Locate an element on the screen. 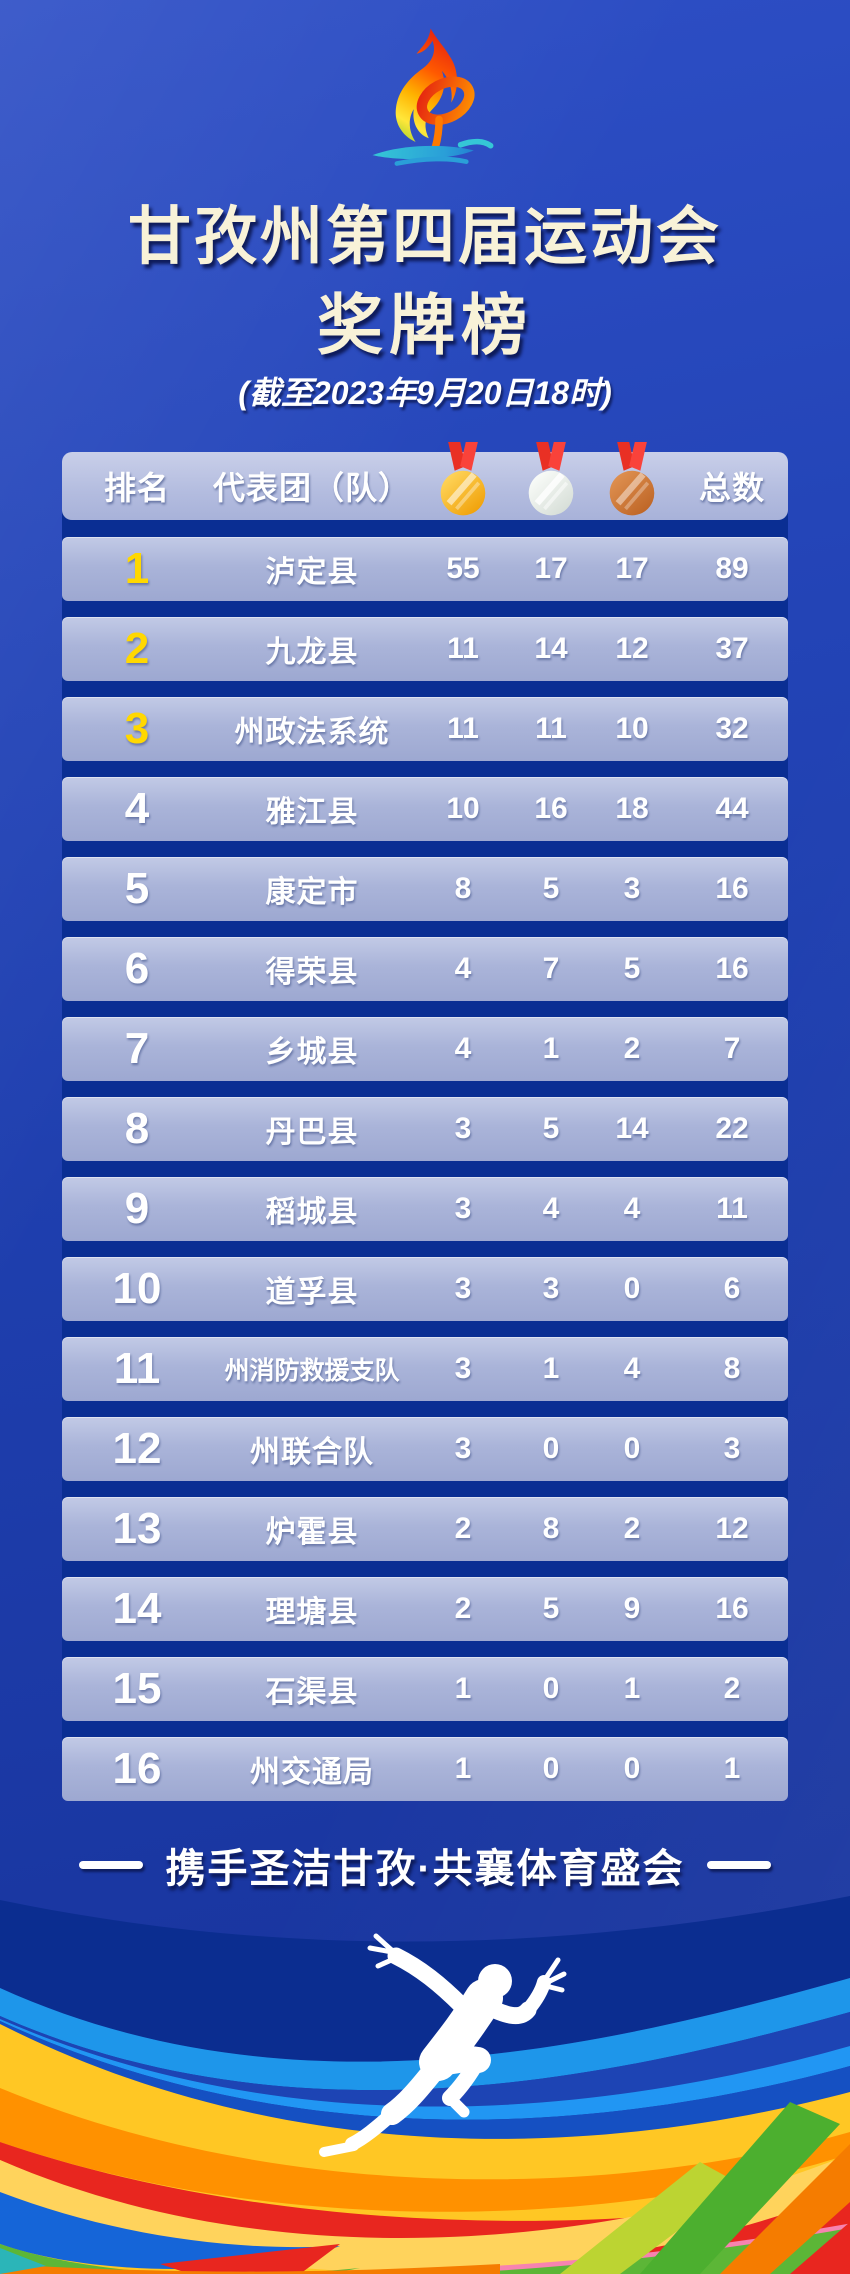  team-cell: 炉霍县 is located at coordinates (312, 1532).